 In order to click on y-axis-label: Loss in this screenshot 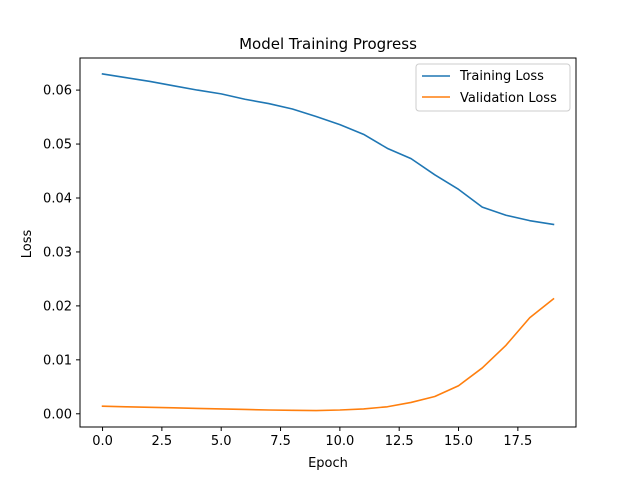, I will do `click(27, 244)`.